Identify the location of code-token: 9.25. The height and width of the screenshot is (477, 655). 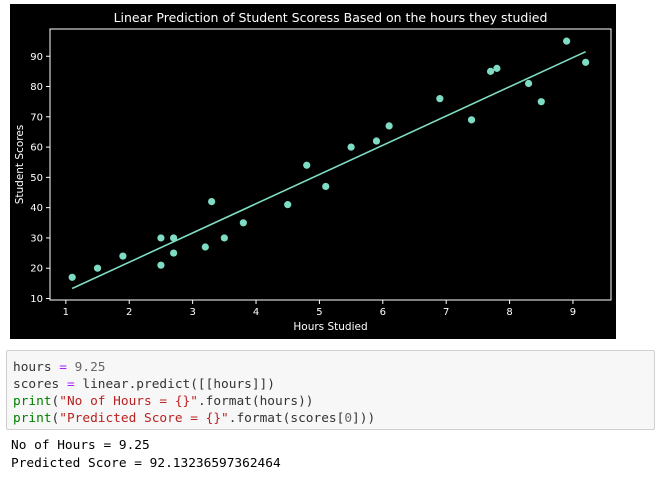
(90, 367).